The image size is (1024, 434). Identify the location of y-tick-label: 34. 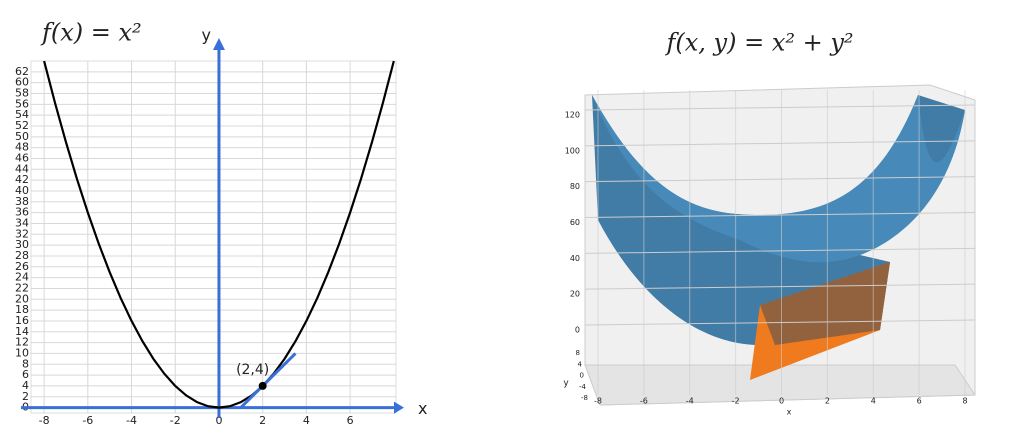
(22, 222).